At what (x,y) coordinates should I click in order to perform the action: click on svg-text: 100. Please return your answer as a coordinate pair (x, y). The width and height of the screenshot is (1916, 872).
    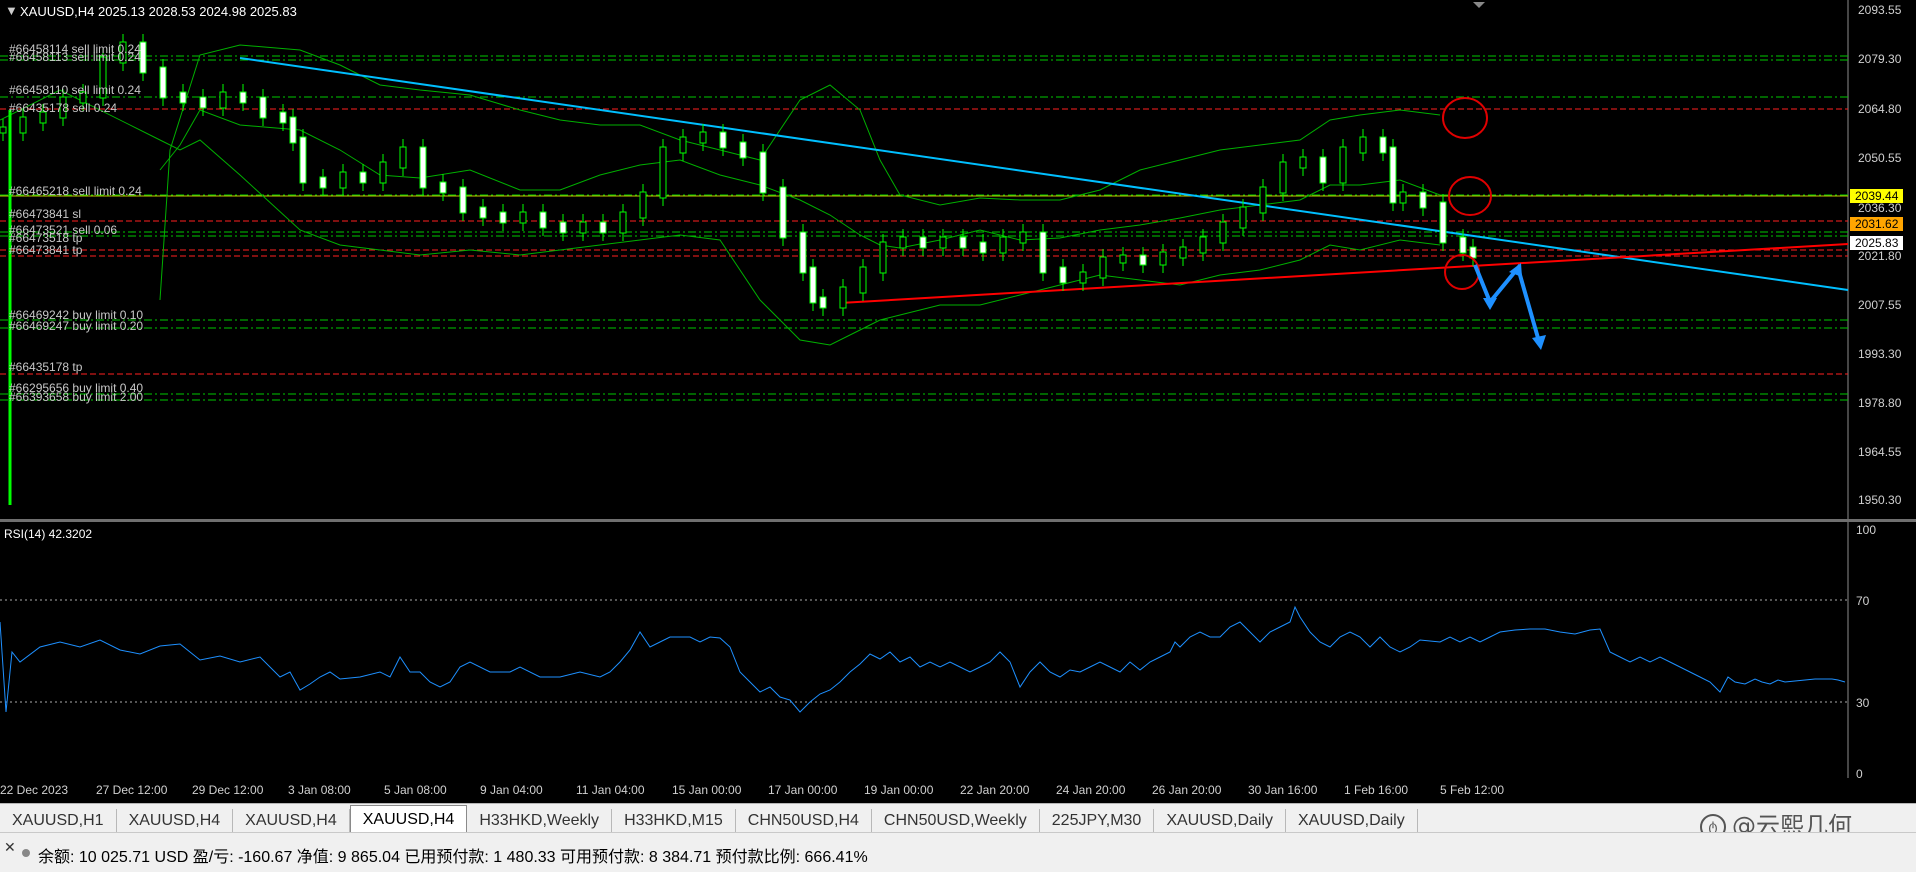
    Looking at the image, I should click on (1866, 530).